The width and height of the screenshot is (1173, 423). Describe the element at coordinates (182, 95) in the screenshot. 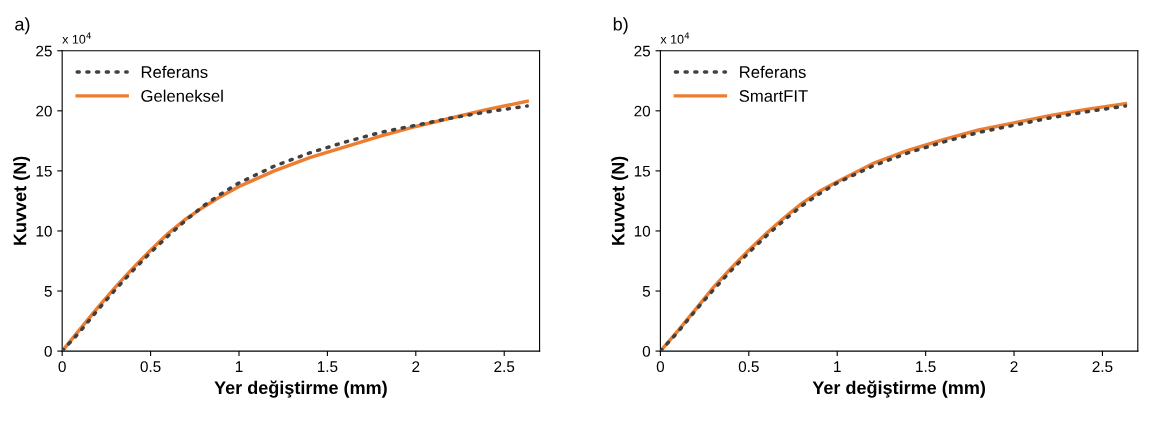

I see `legend-label: Geleneksel` at that location.